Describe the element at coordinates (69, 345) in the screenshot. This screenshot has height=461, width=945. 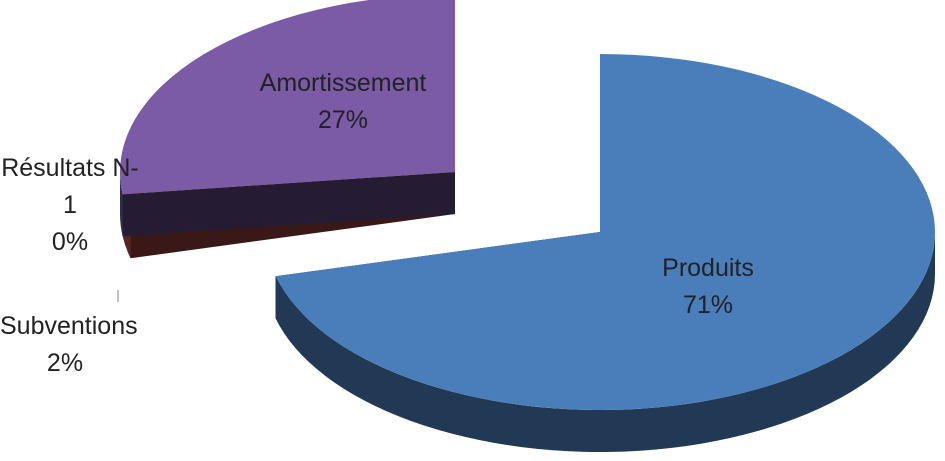
I see `slice-label: Subventions 2%` at that location.